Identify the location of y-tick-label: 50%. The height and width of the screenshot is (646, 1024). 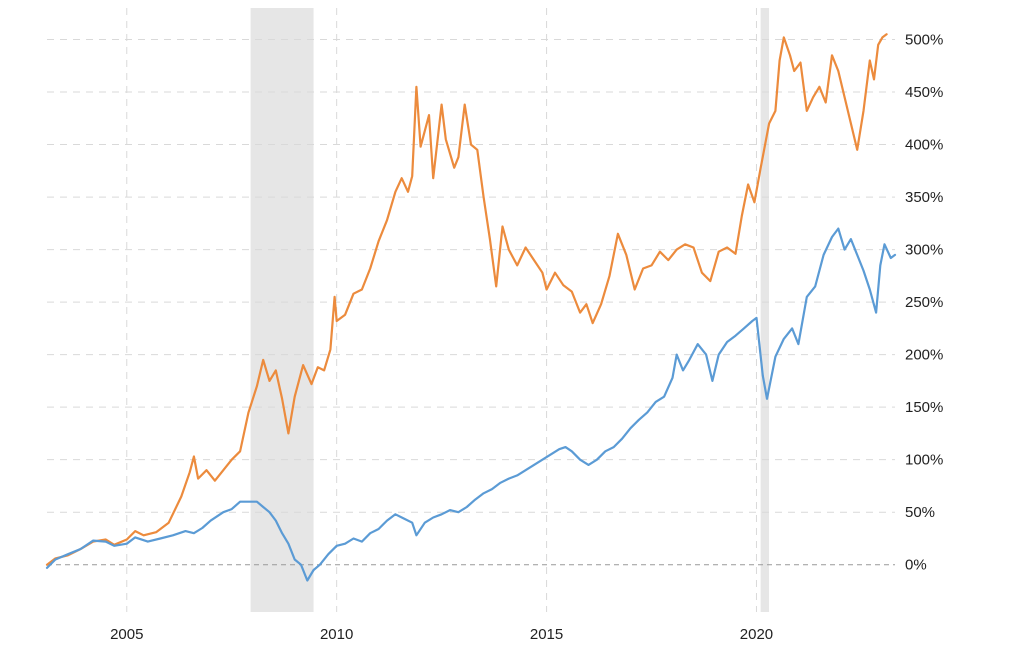
(920, 512).